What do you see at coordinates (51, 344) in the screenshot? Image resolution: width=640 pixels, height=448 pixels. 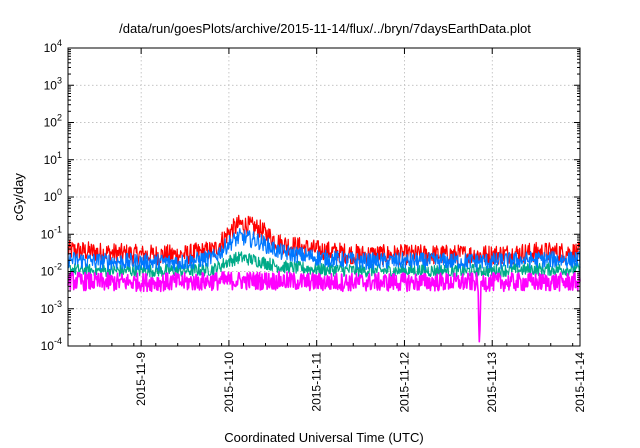 I see `y-tick-label: 10⁻⁴` at bounding box center [51, 344].